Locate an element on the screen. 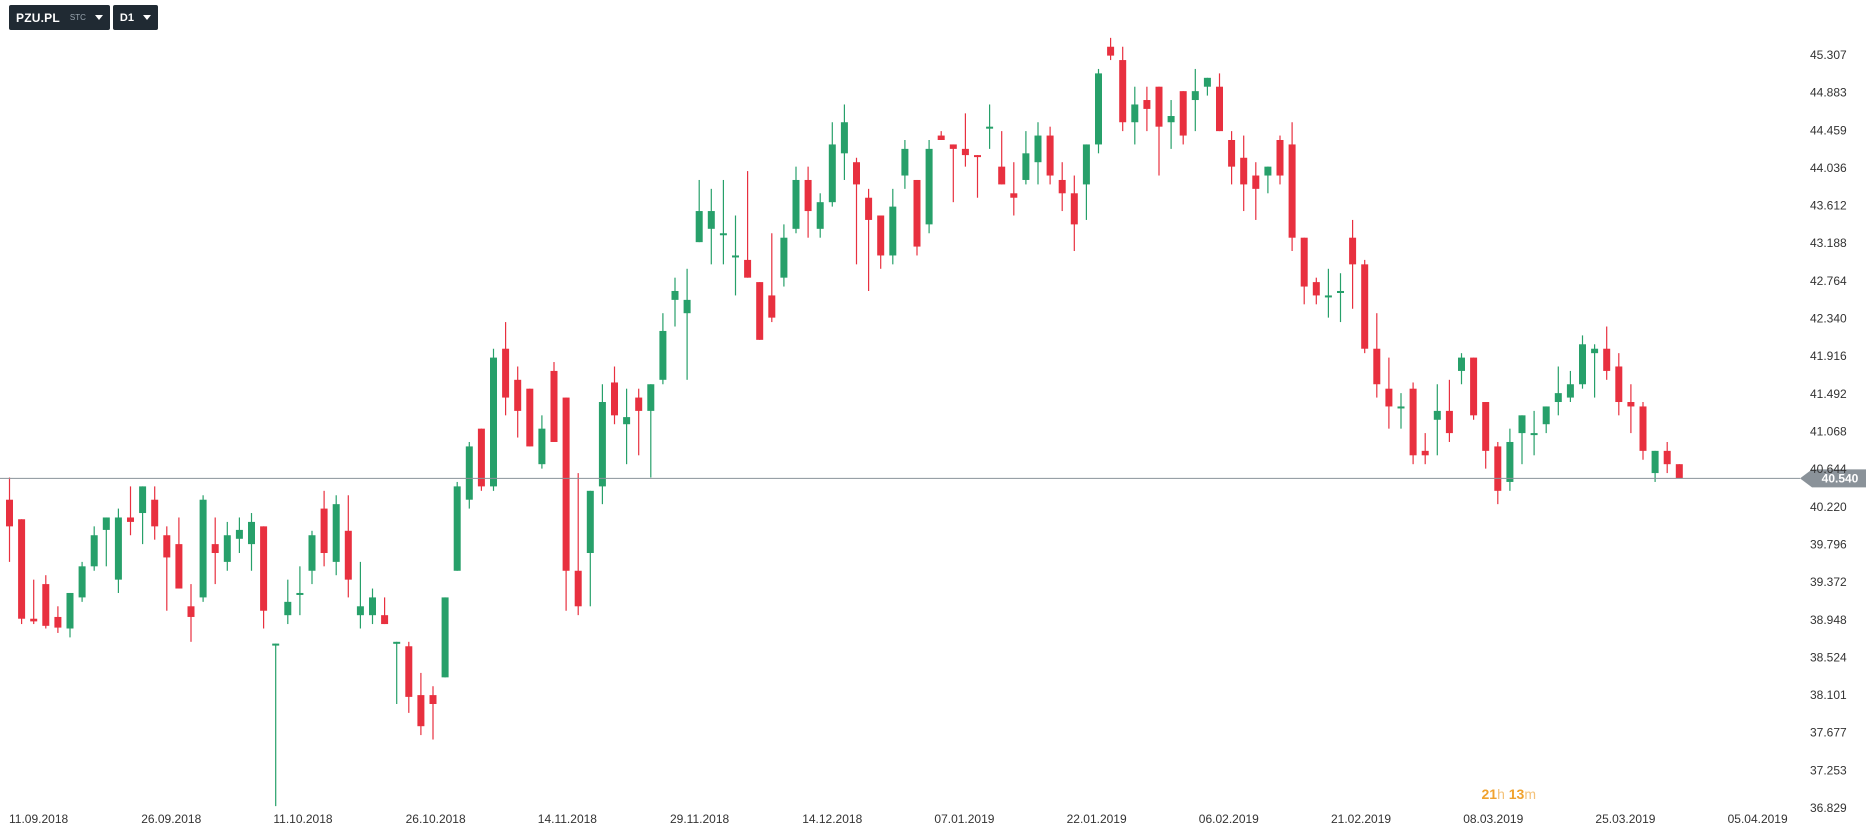 The width and height of the screenshot is (1866, 837). chevron-down-icon is located at coordinates (146, 17).